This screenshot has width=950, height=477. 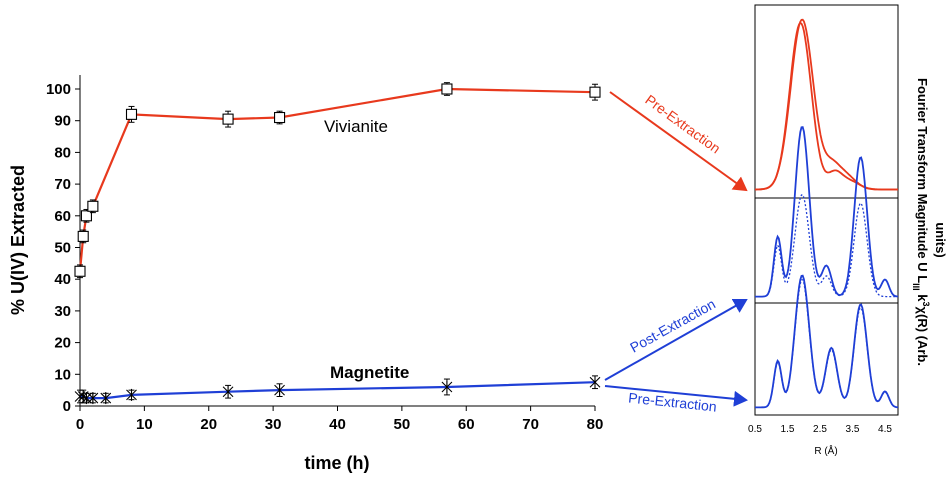 I want to click on x-tick-label: 0, so click(x=80, y=424).